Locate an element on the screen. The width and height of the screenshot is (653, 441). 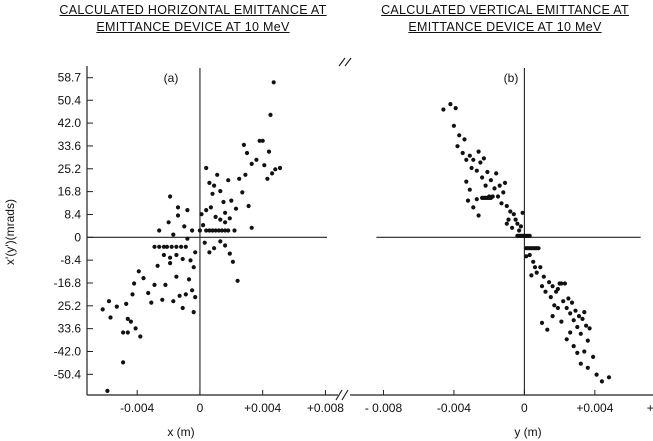
panel-a-title-line-1: CALCULATED HORIZONTAL EMITTANCE AT is located at coordinates (193, 10).